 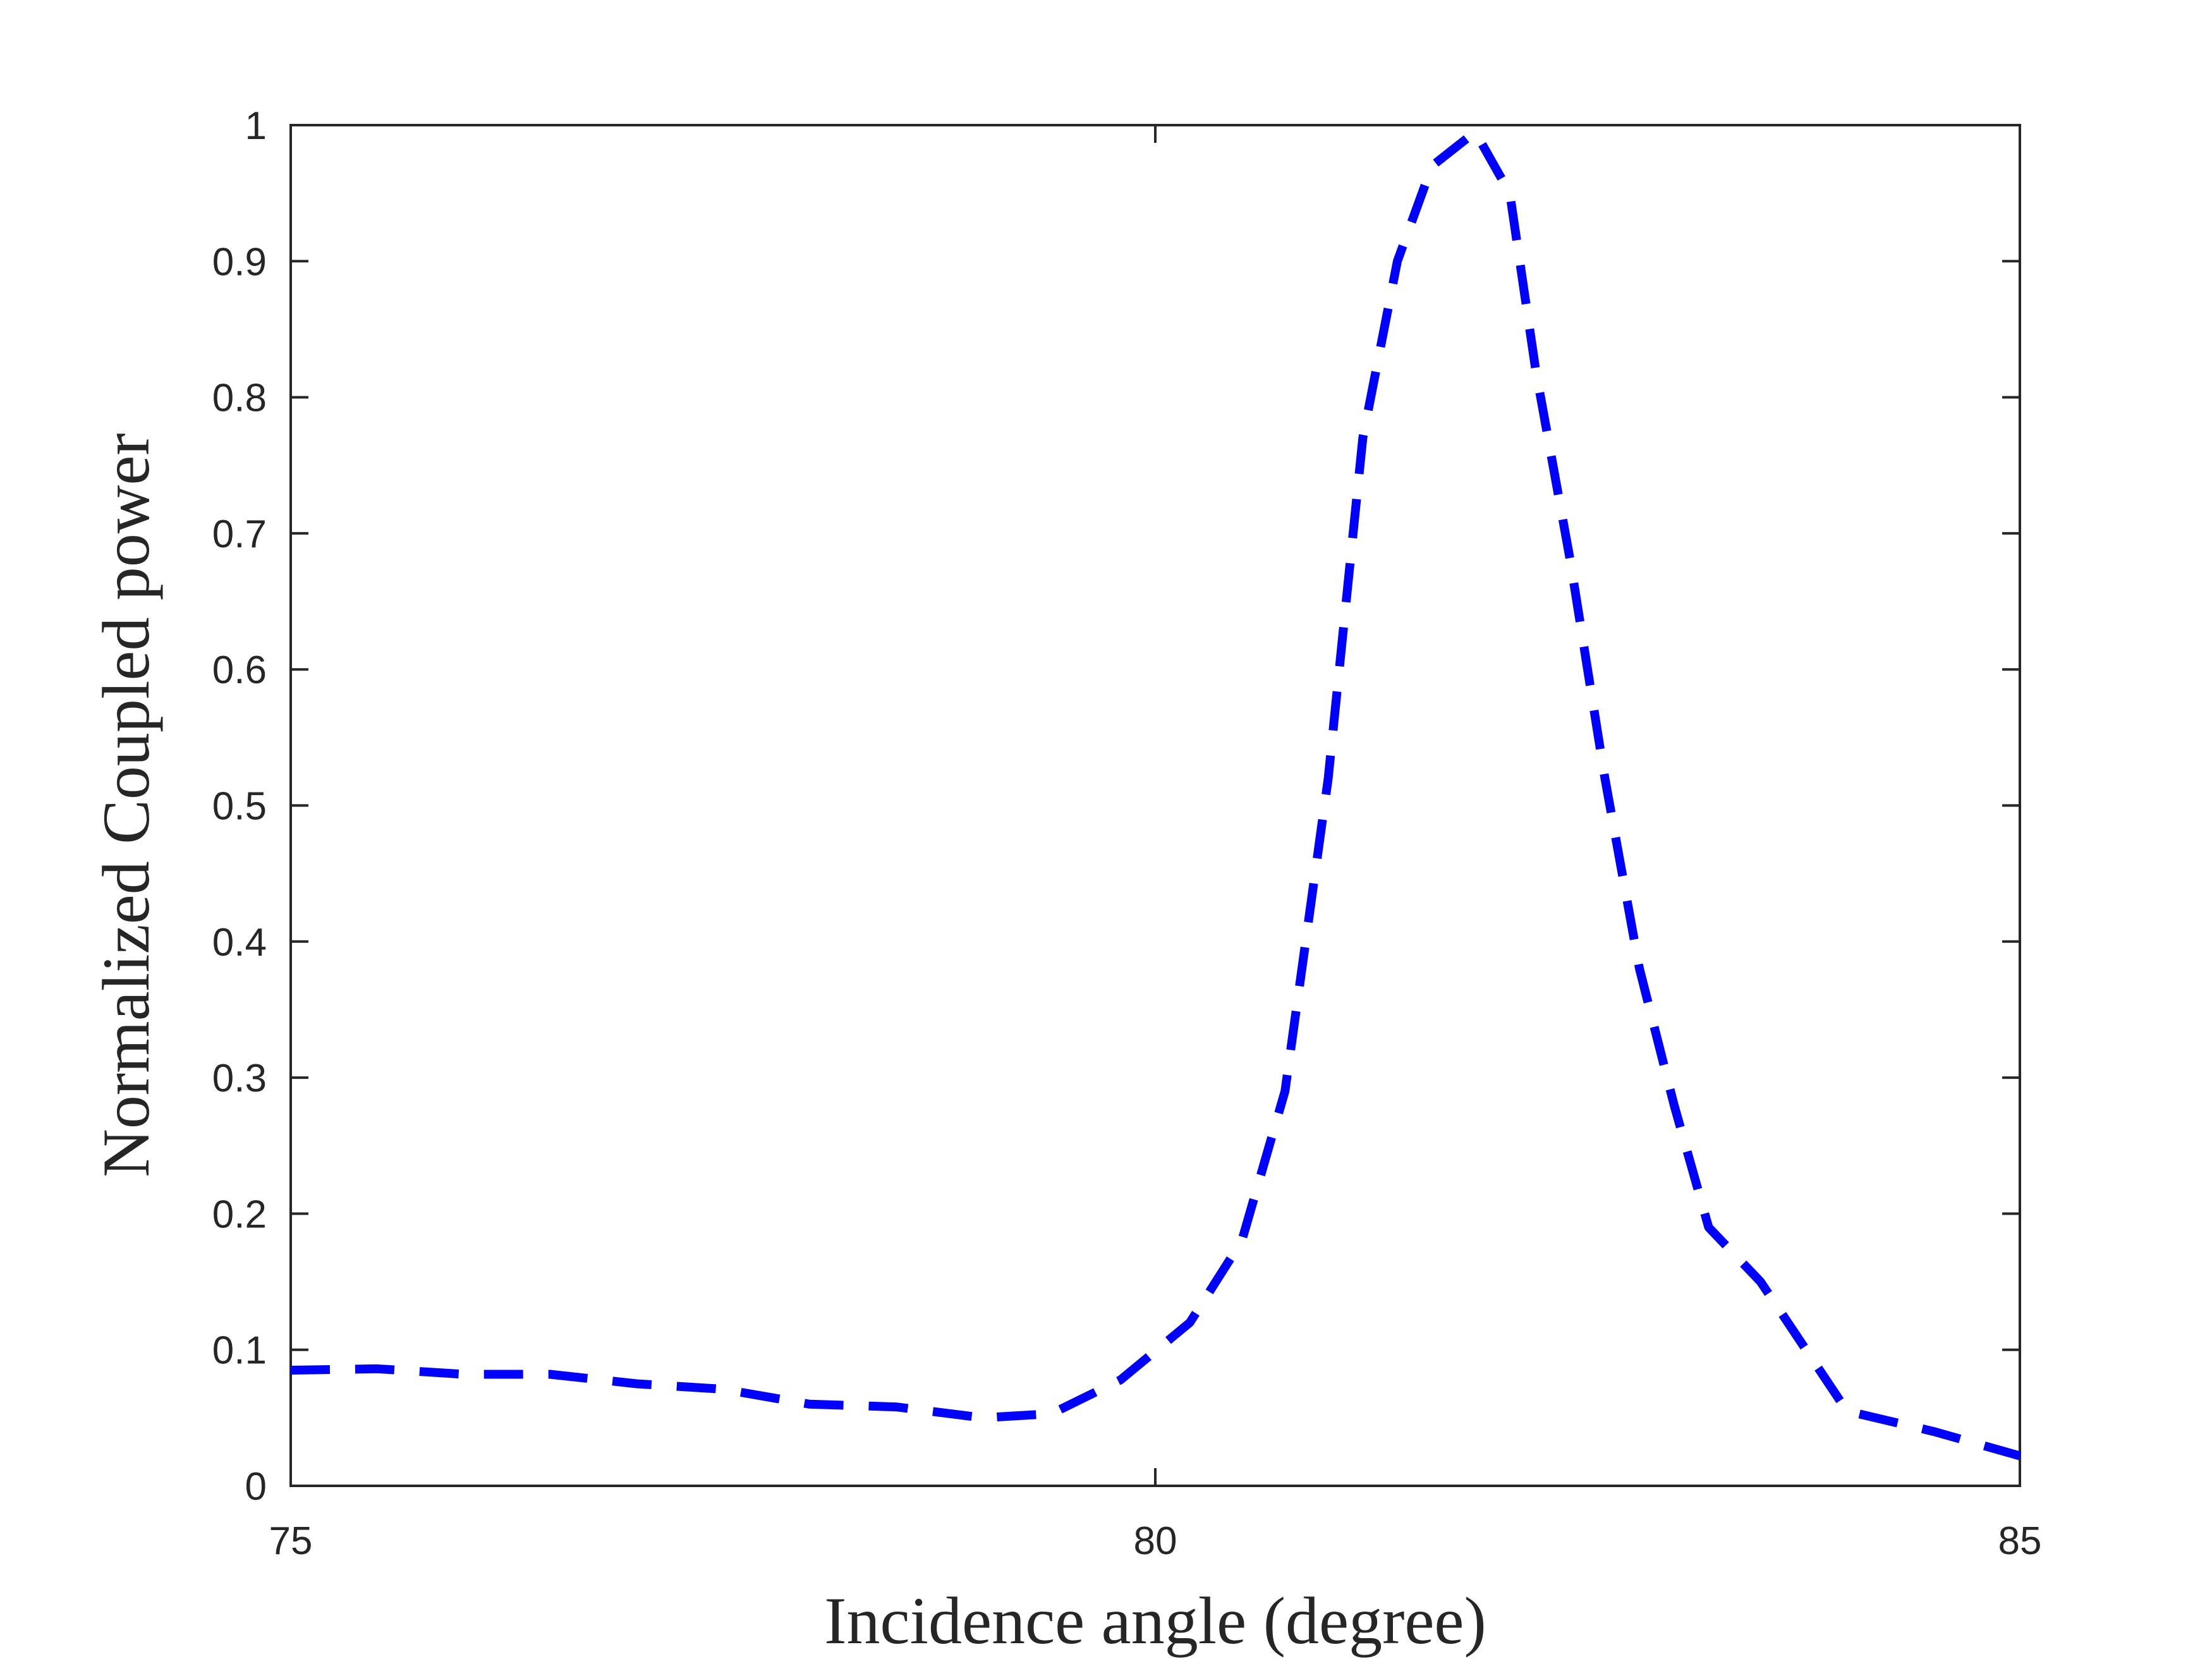 What do you see at coordinates (240, 1351) in the screenshot?
I see `y-tick-label: 0.1` at bounding box center [240, 1351].